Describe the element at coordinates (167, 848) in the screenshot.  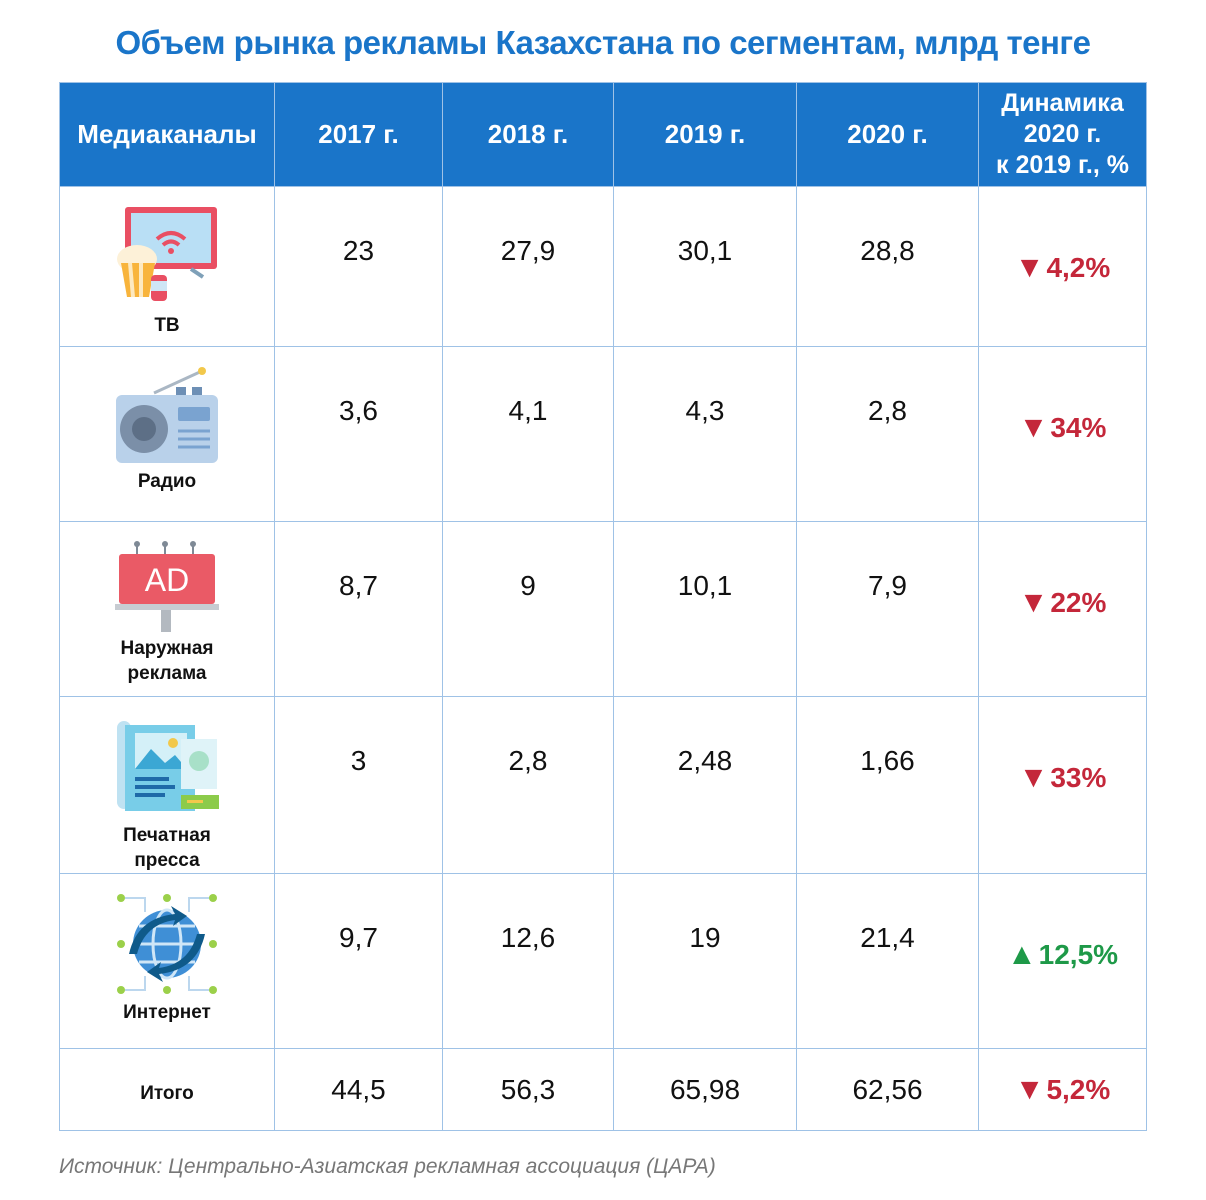
I see `media-label: Печатная пресса` at that location.